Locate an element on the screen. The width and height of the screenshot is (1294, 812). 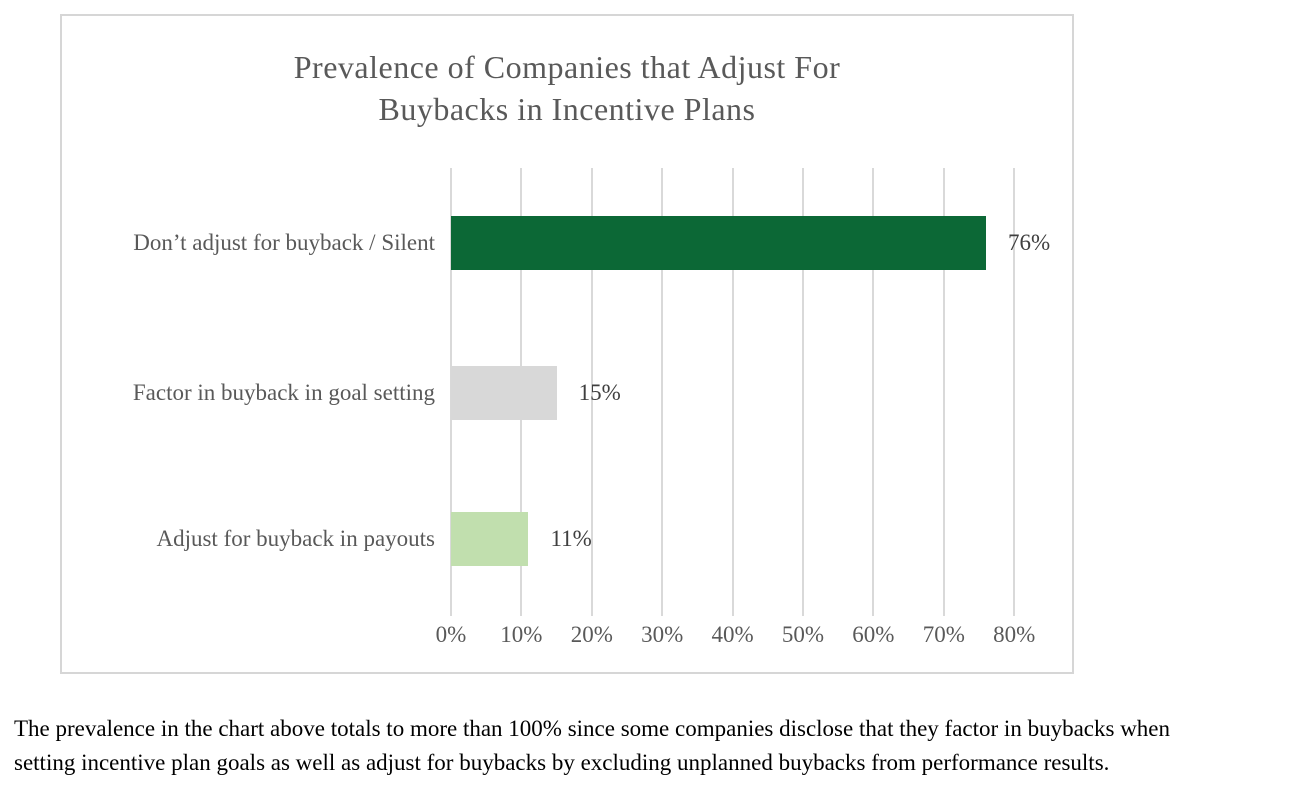
x-tick-label: 60% is located at coordinates (873, 634).